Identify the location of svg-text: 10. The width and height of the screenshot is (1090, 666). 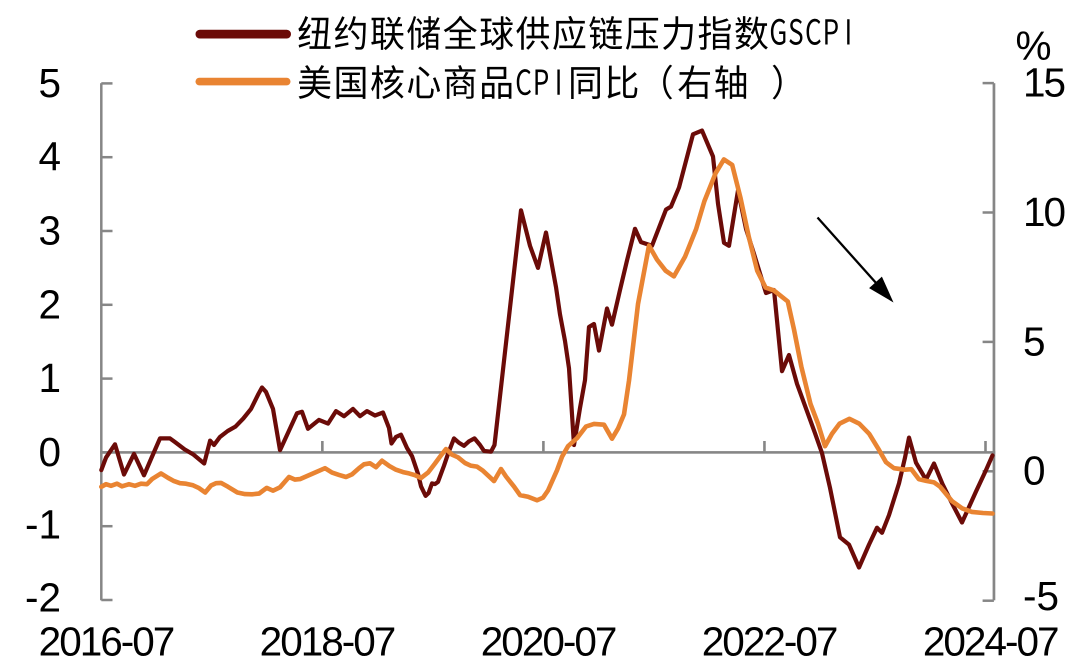
(1044, 212).